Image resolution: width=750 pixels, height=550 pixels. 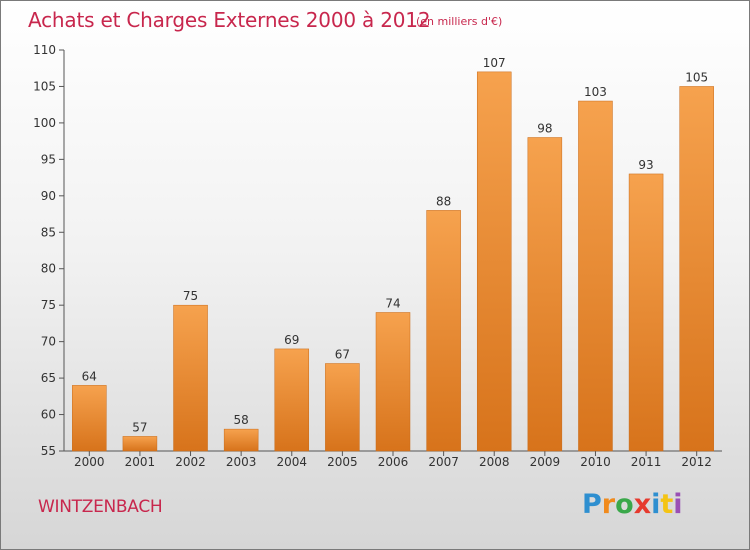 What do you see at coordinates (48, 451) in the screenshot?
I see `y-tick-label: 55` at bounding box center [48, 451].